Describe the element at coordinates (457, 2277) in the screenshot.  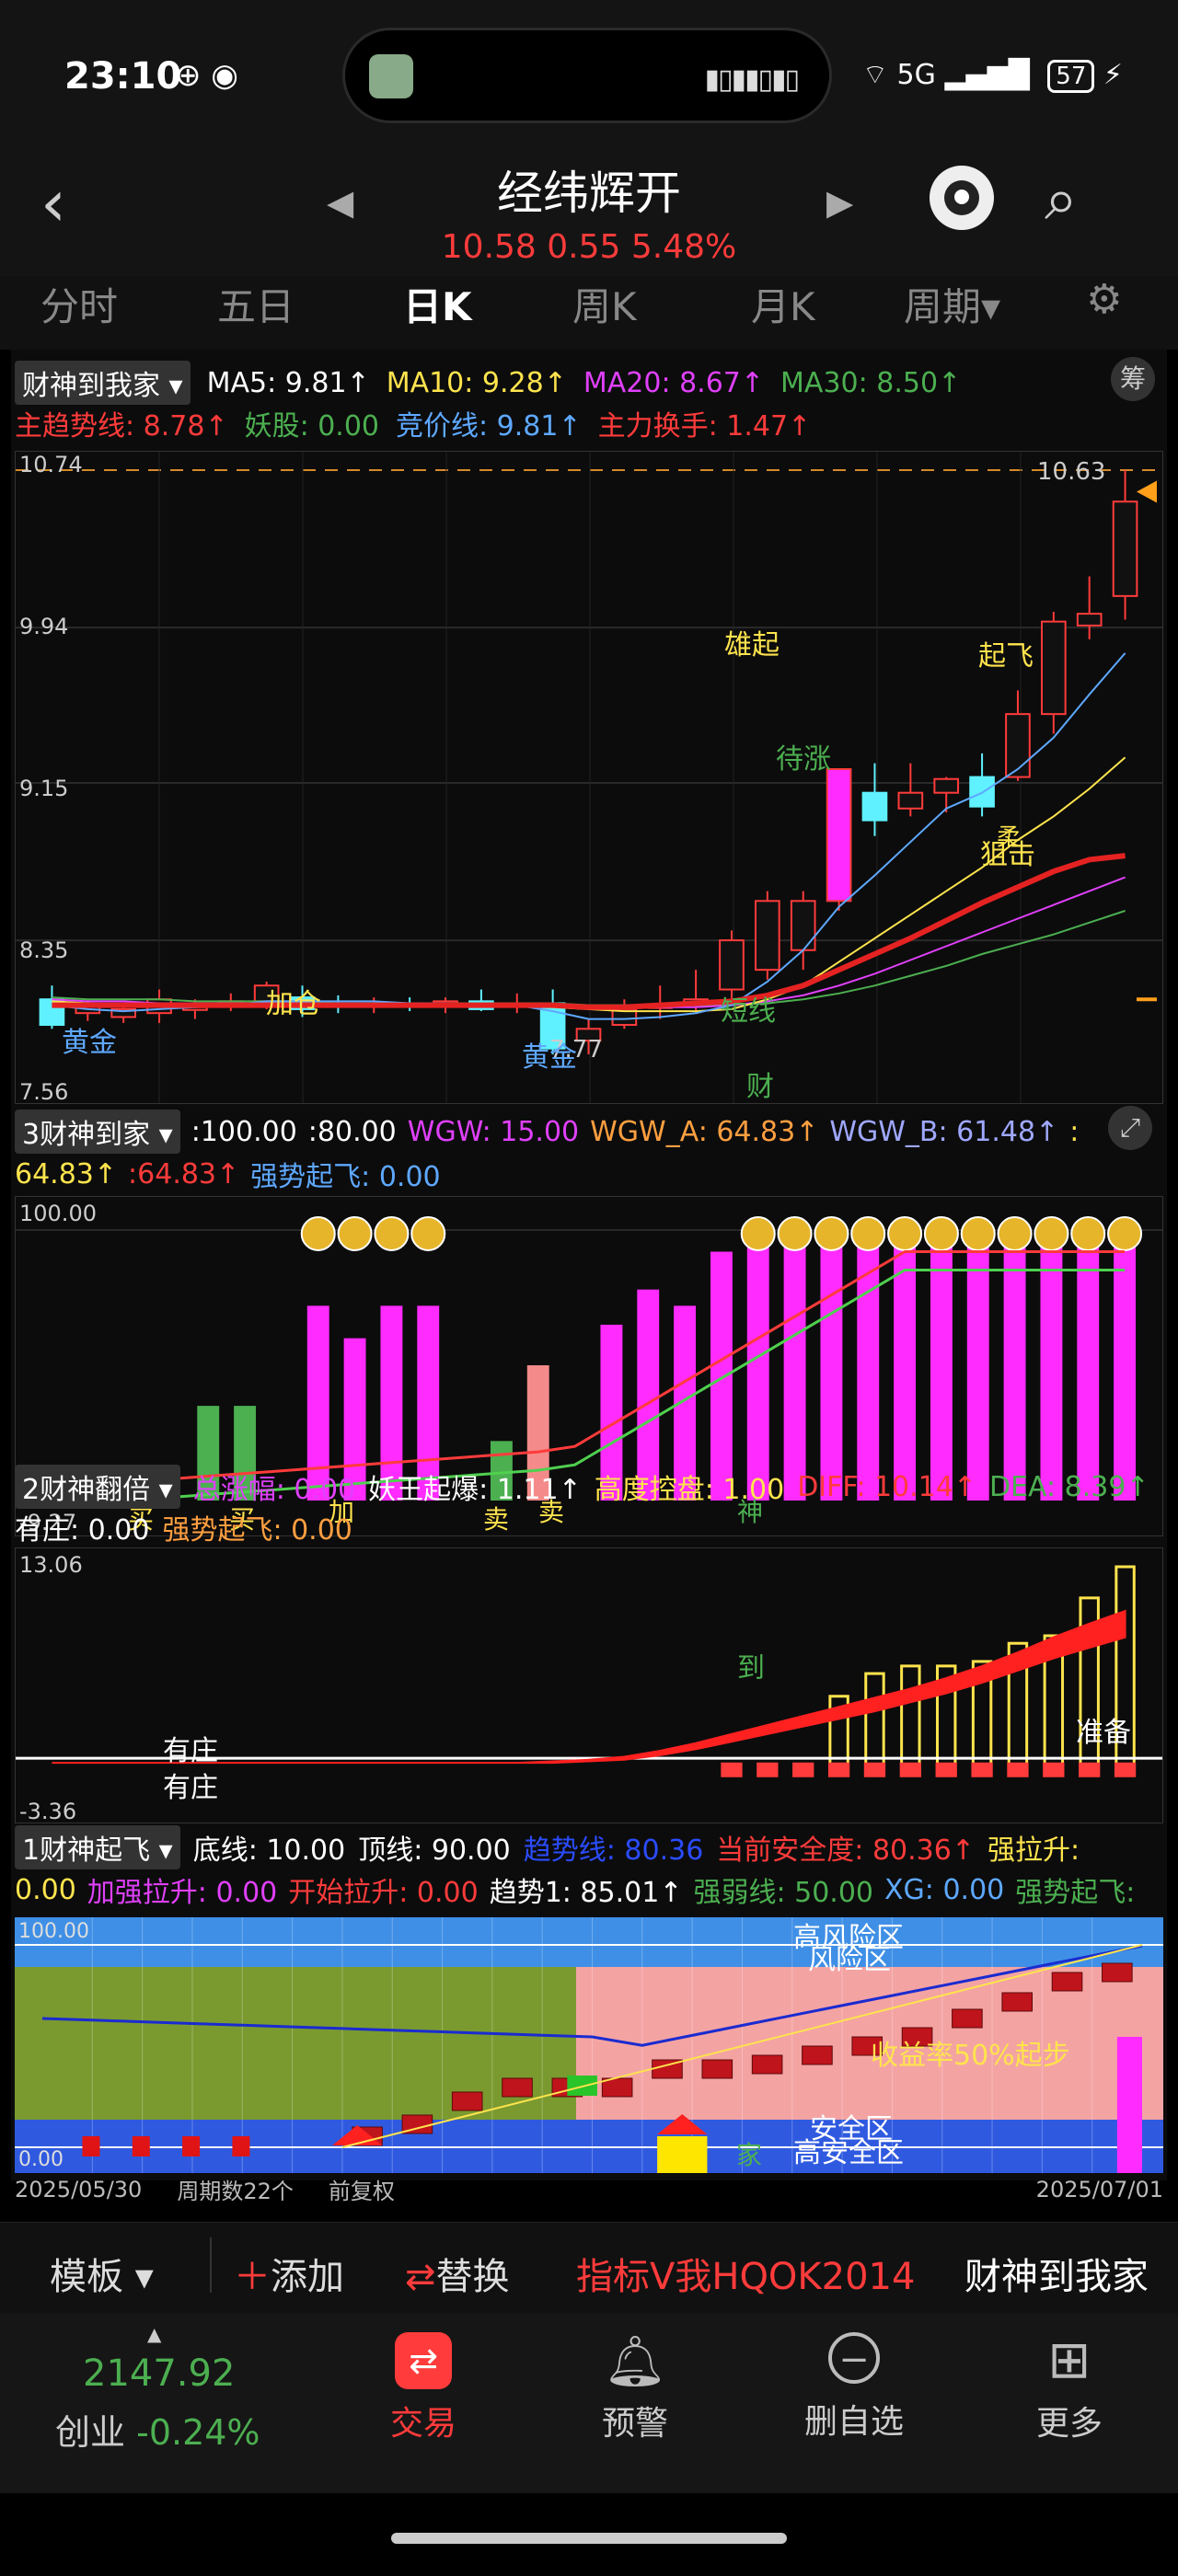
I see `replace-button: ⇄替换` at that location.